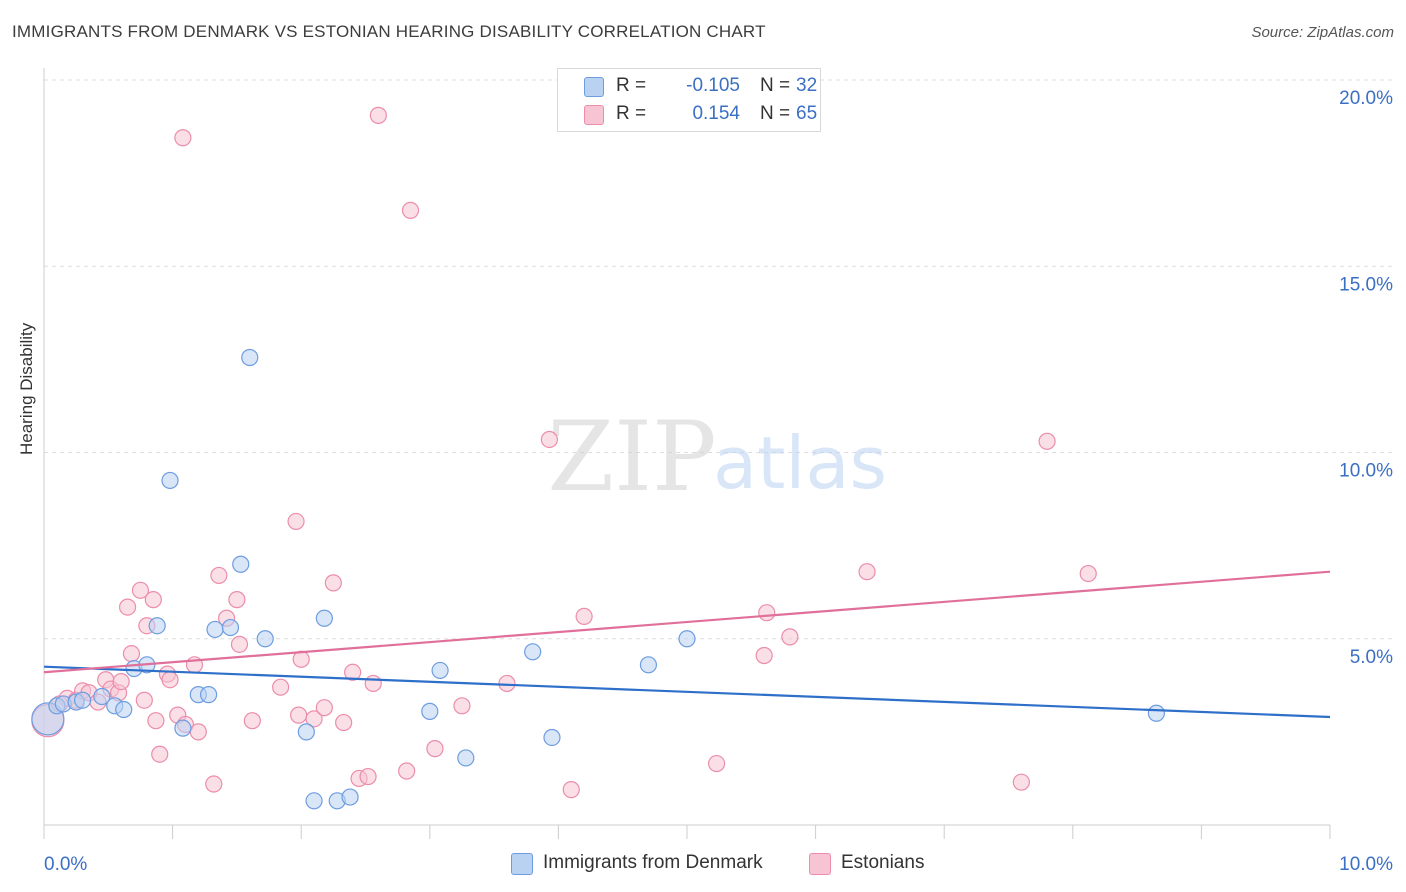 Image resolution: width=1406 pixels, height=892 pixels. Describe the element at coordinates (1366, 471) in the screenshot. I see `y-tick-label: 10.0%` at that location.